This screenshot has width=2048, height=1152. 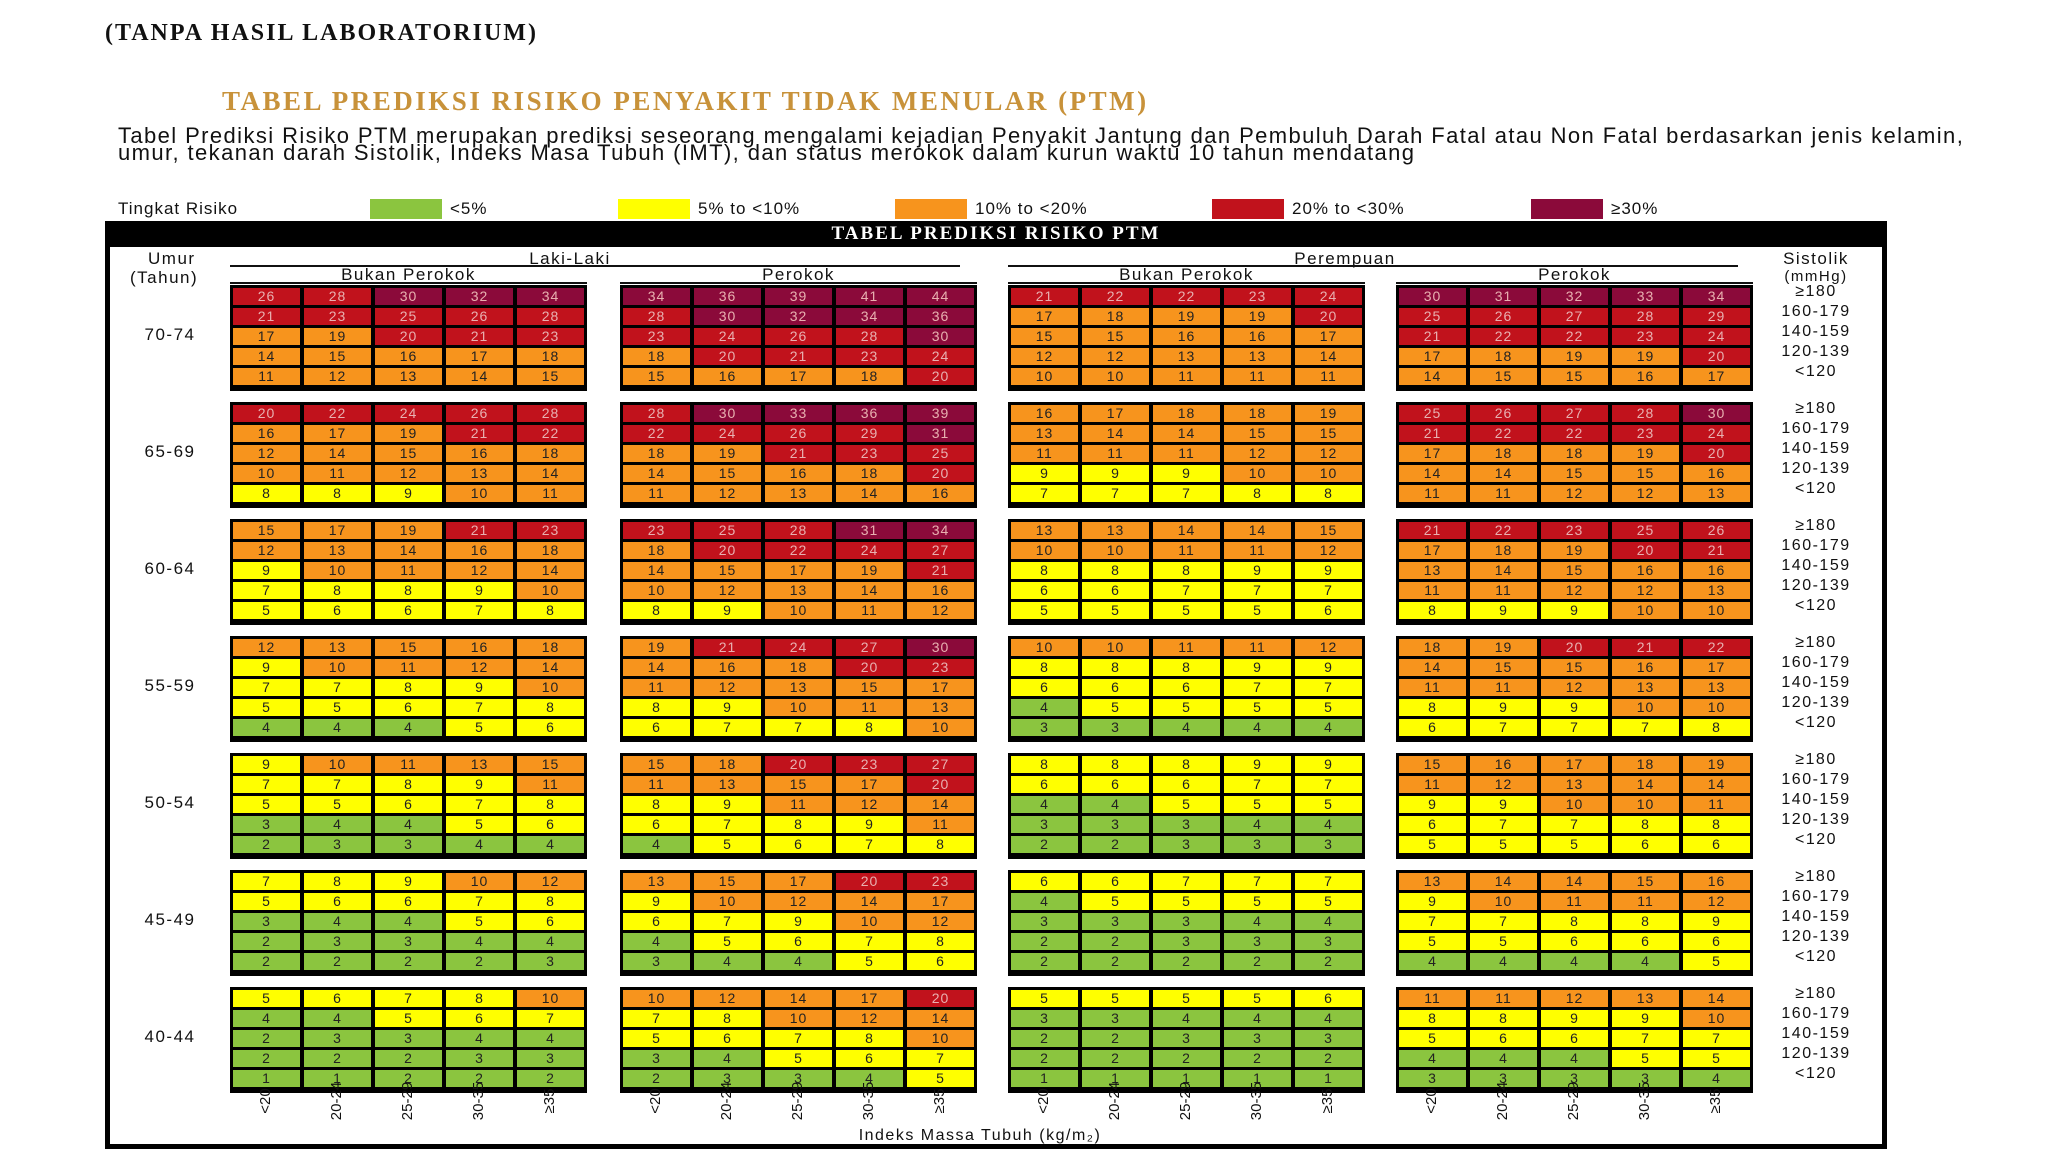 I want to click on risk-cell: 34, so click(x=869, y=316).